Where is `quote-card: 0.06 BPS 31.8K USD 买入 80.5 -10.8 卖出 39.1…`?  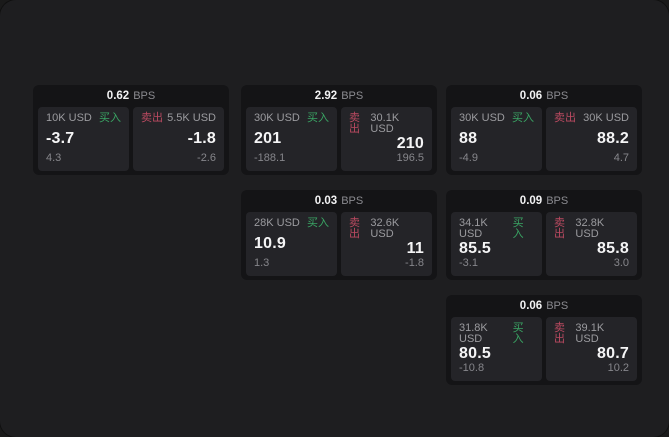
quote-card: 0.06 BPS 31.8K USD 买入 80.5 -10.8 卖出 39.1… is located at coordinates (544, 340).